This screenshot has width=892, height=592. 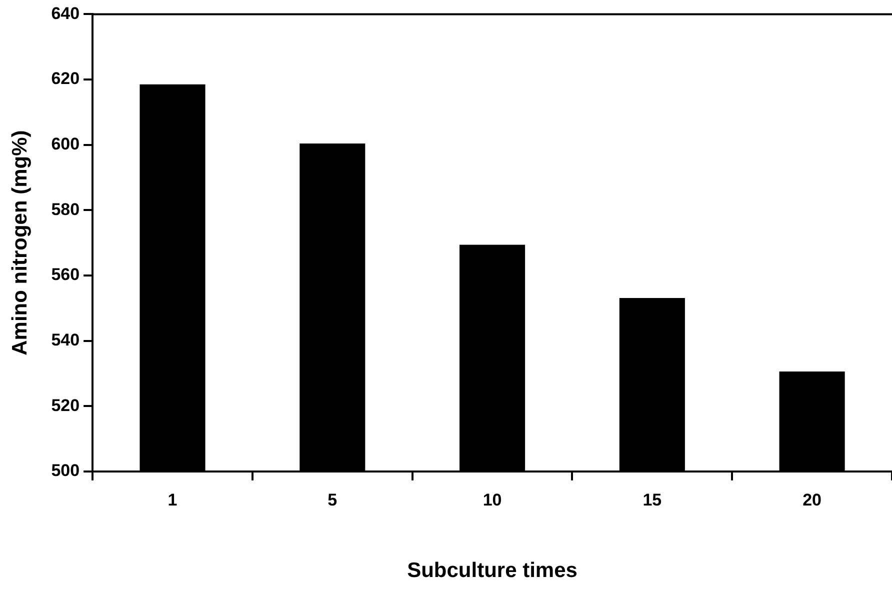 I want to click on x-tick-label: 20, so click(x=812, y=500).